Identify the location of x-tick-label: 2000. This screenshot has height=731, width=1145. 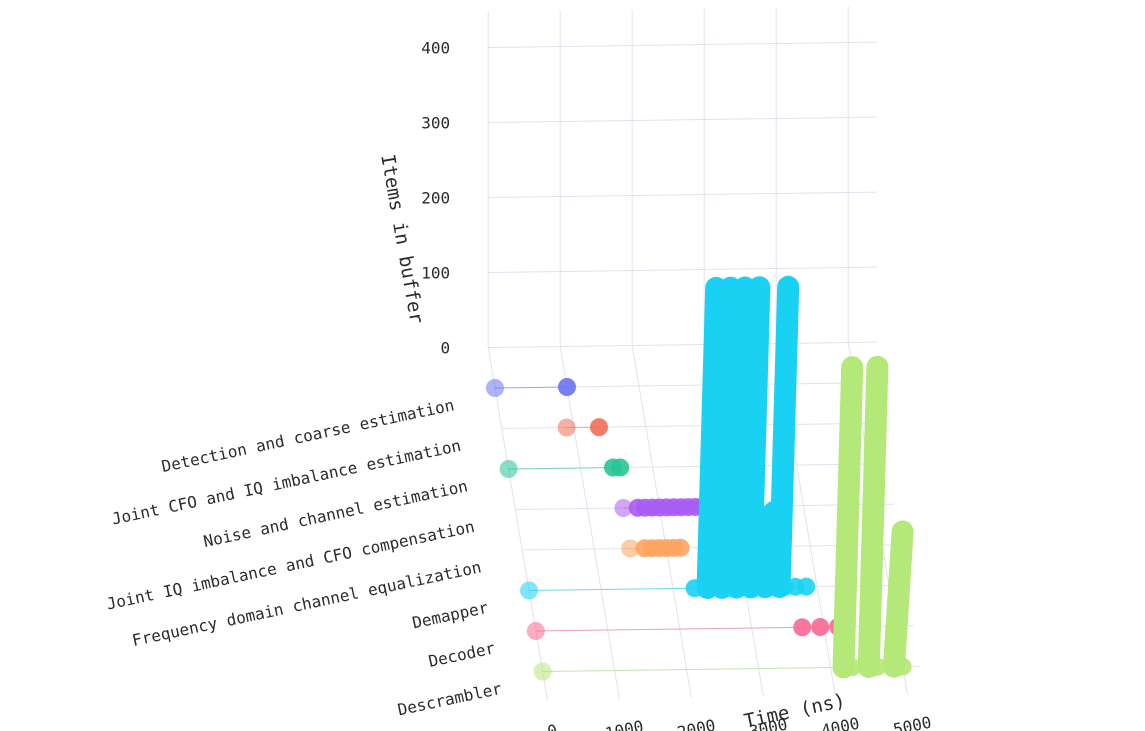
(697, 723).